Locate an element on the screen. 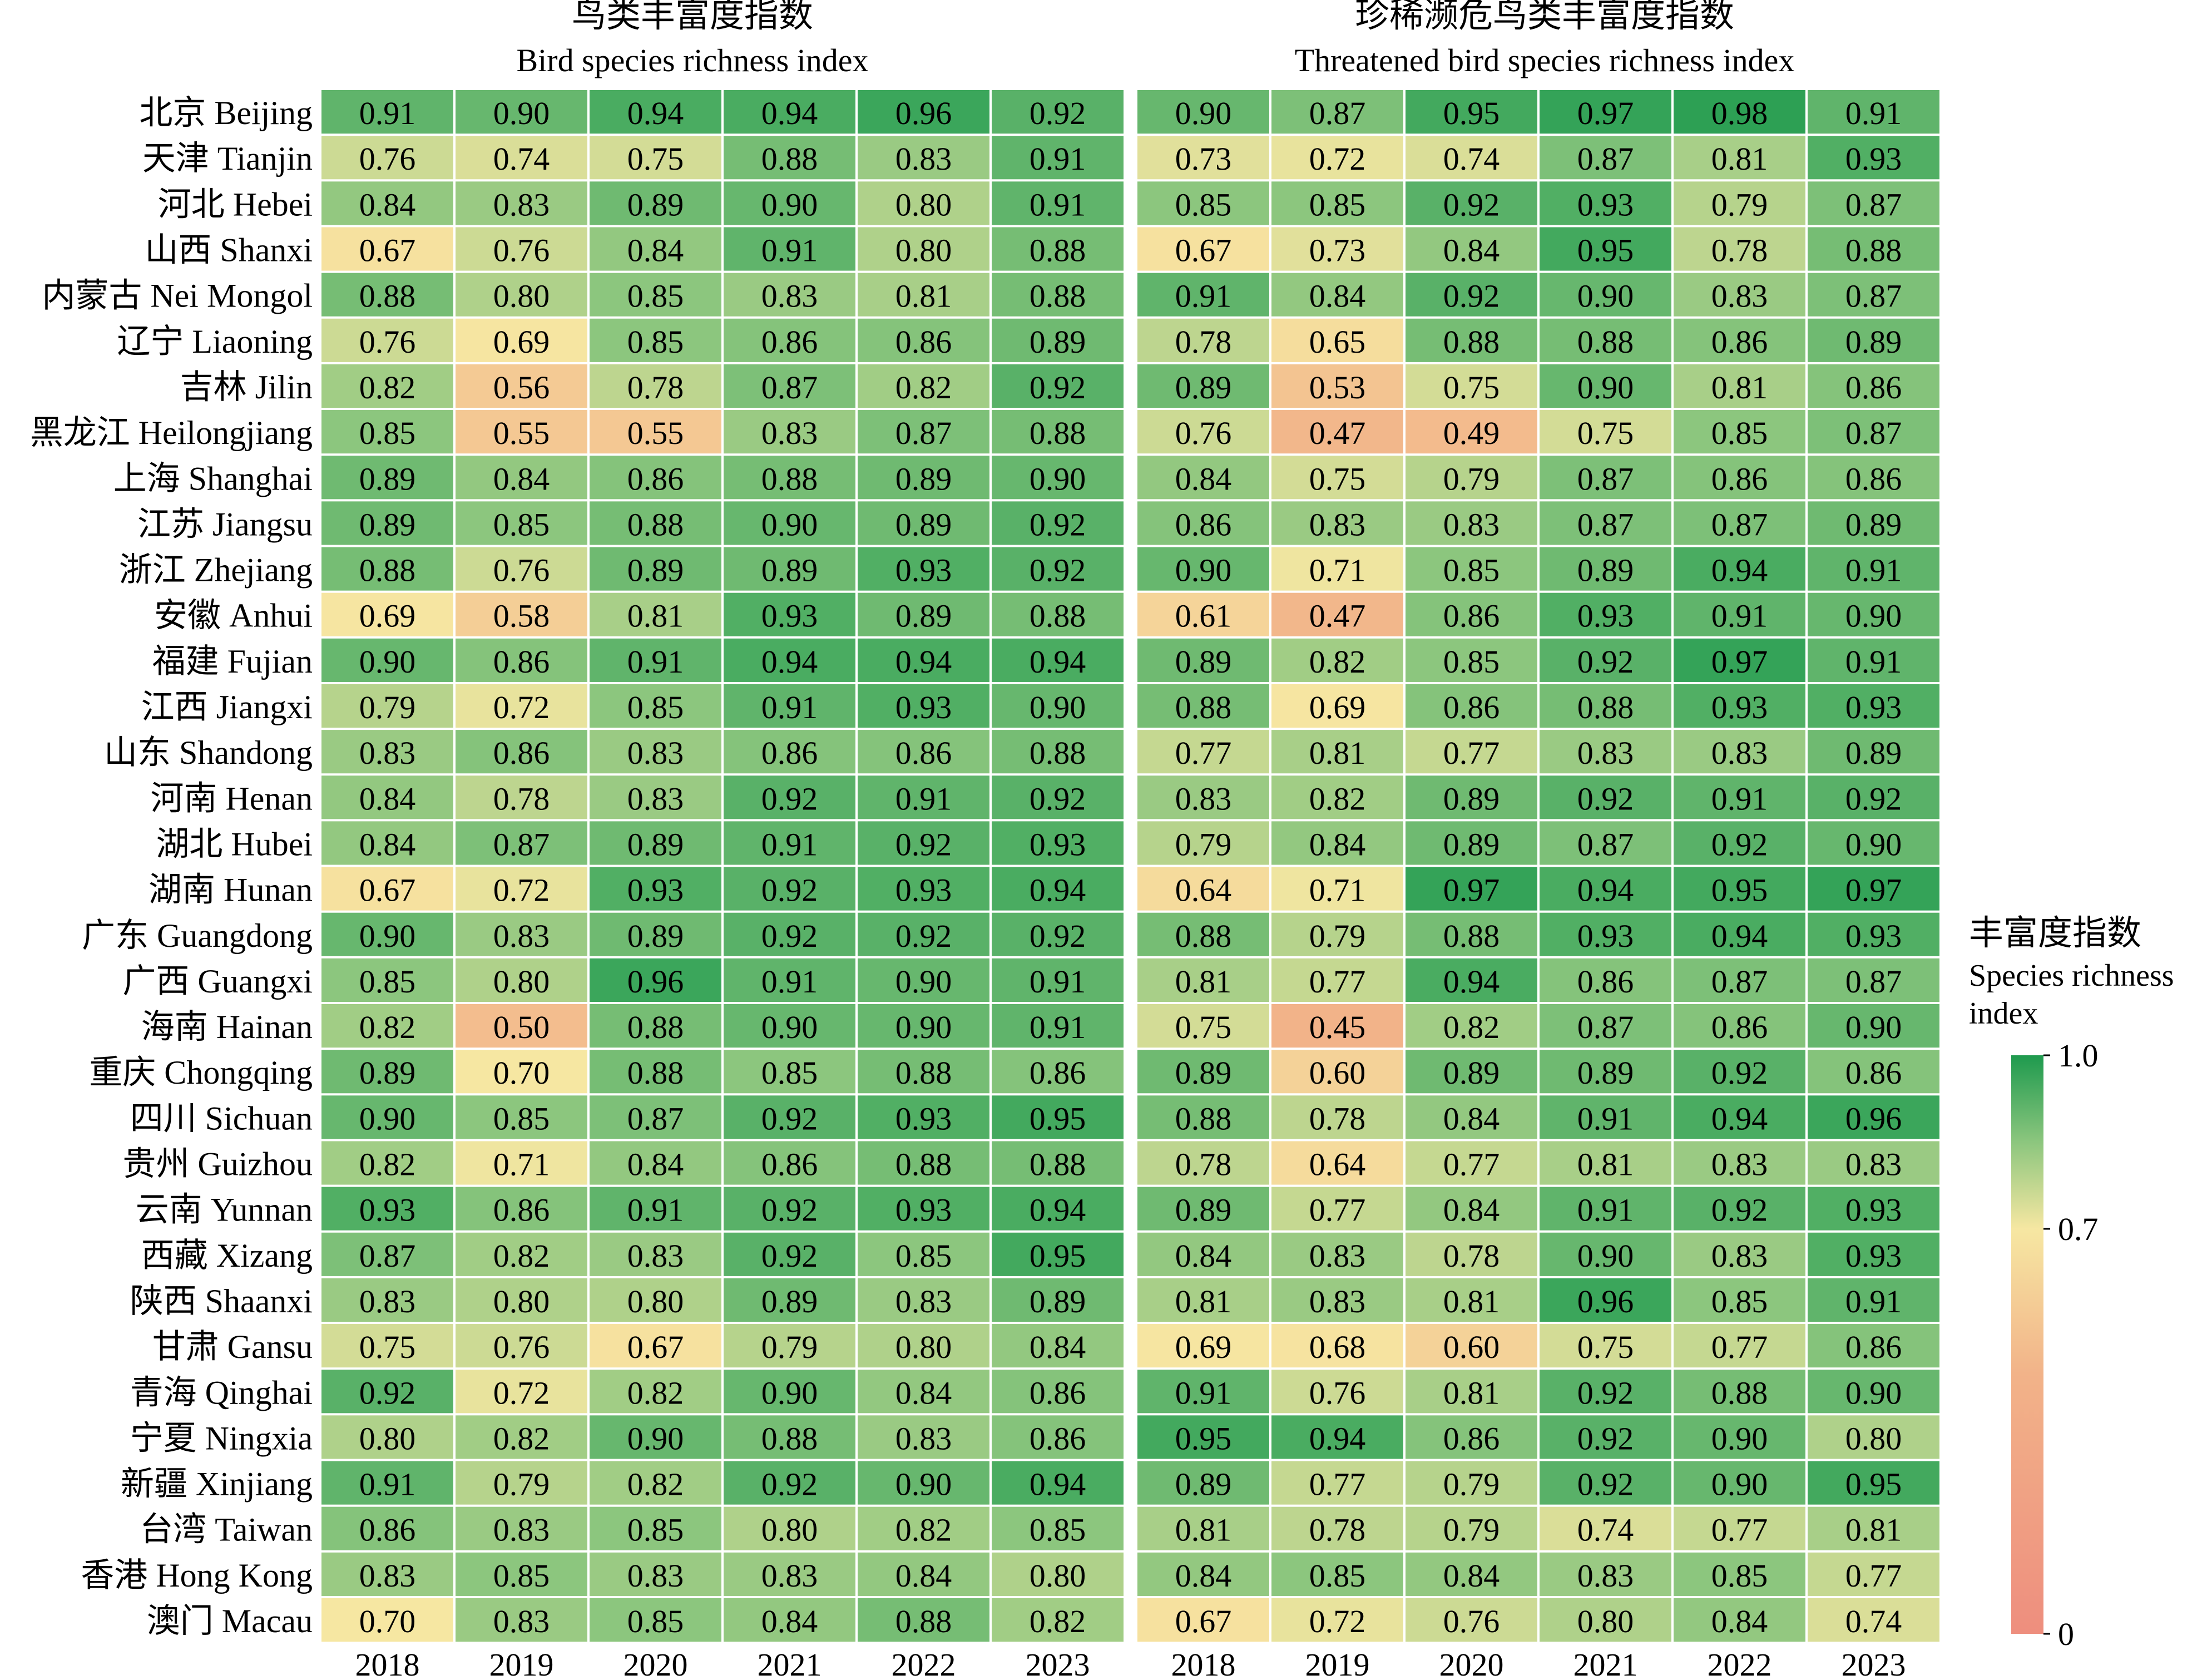 This screenshot has width=2212, height=1680. cell-value-label: 0.97 is located at coordinates (1605, 113).